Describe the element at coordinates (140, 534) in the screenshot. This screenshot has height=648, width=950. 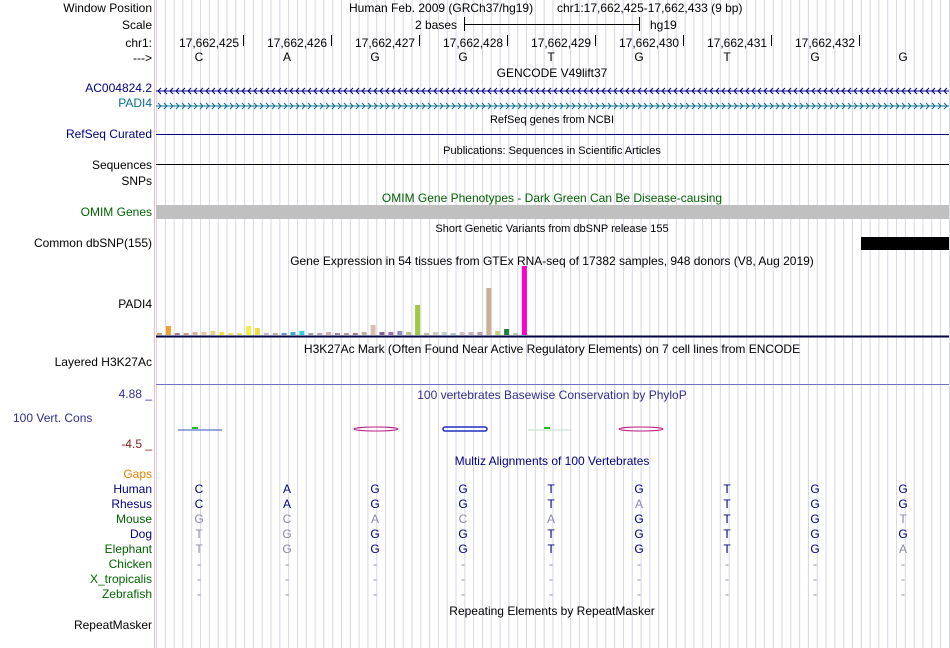
I see `species-label: Dog` at that location.